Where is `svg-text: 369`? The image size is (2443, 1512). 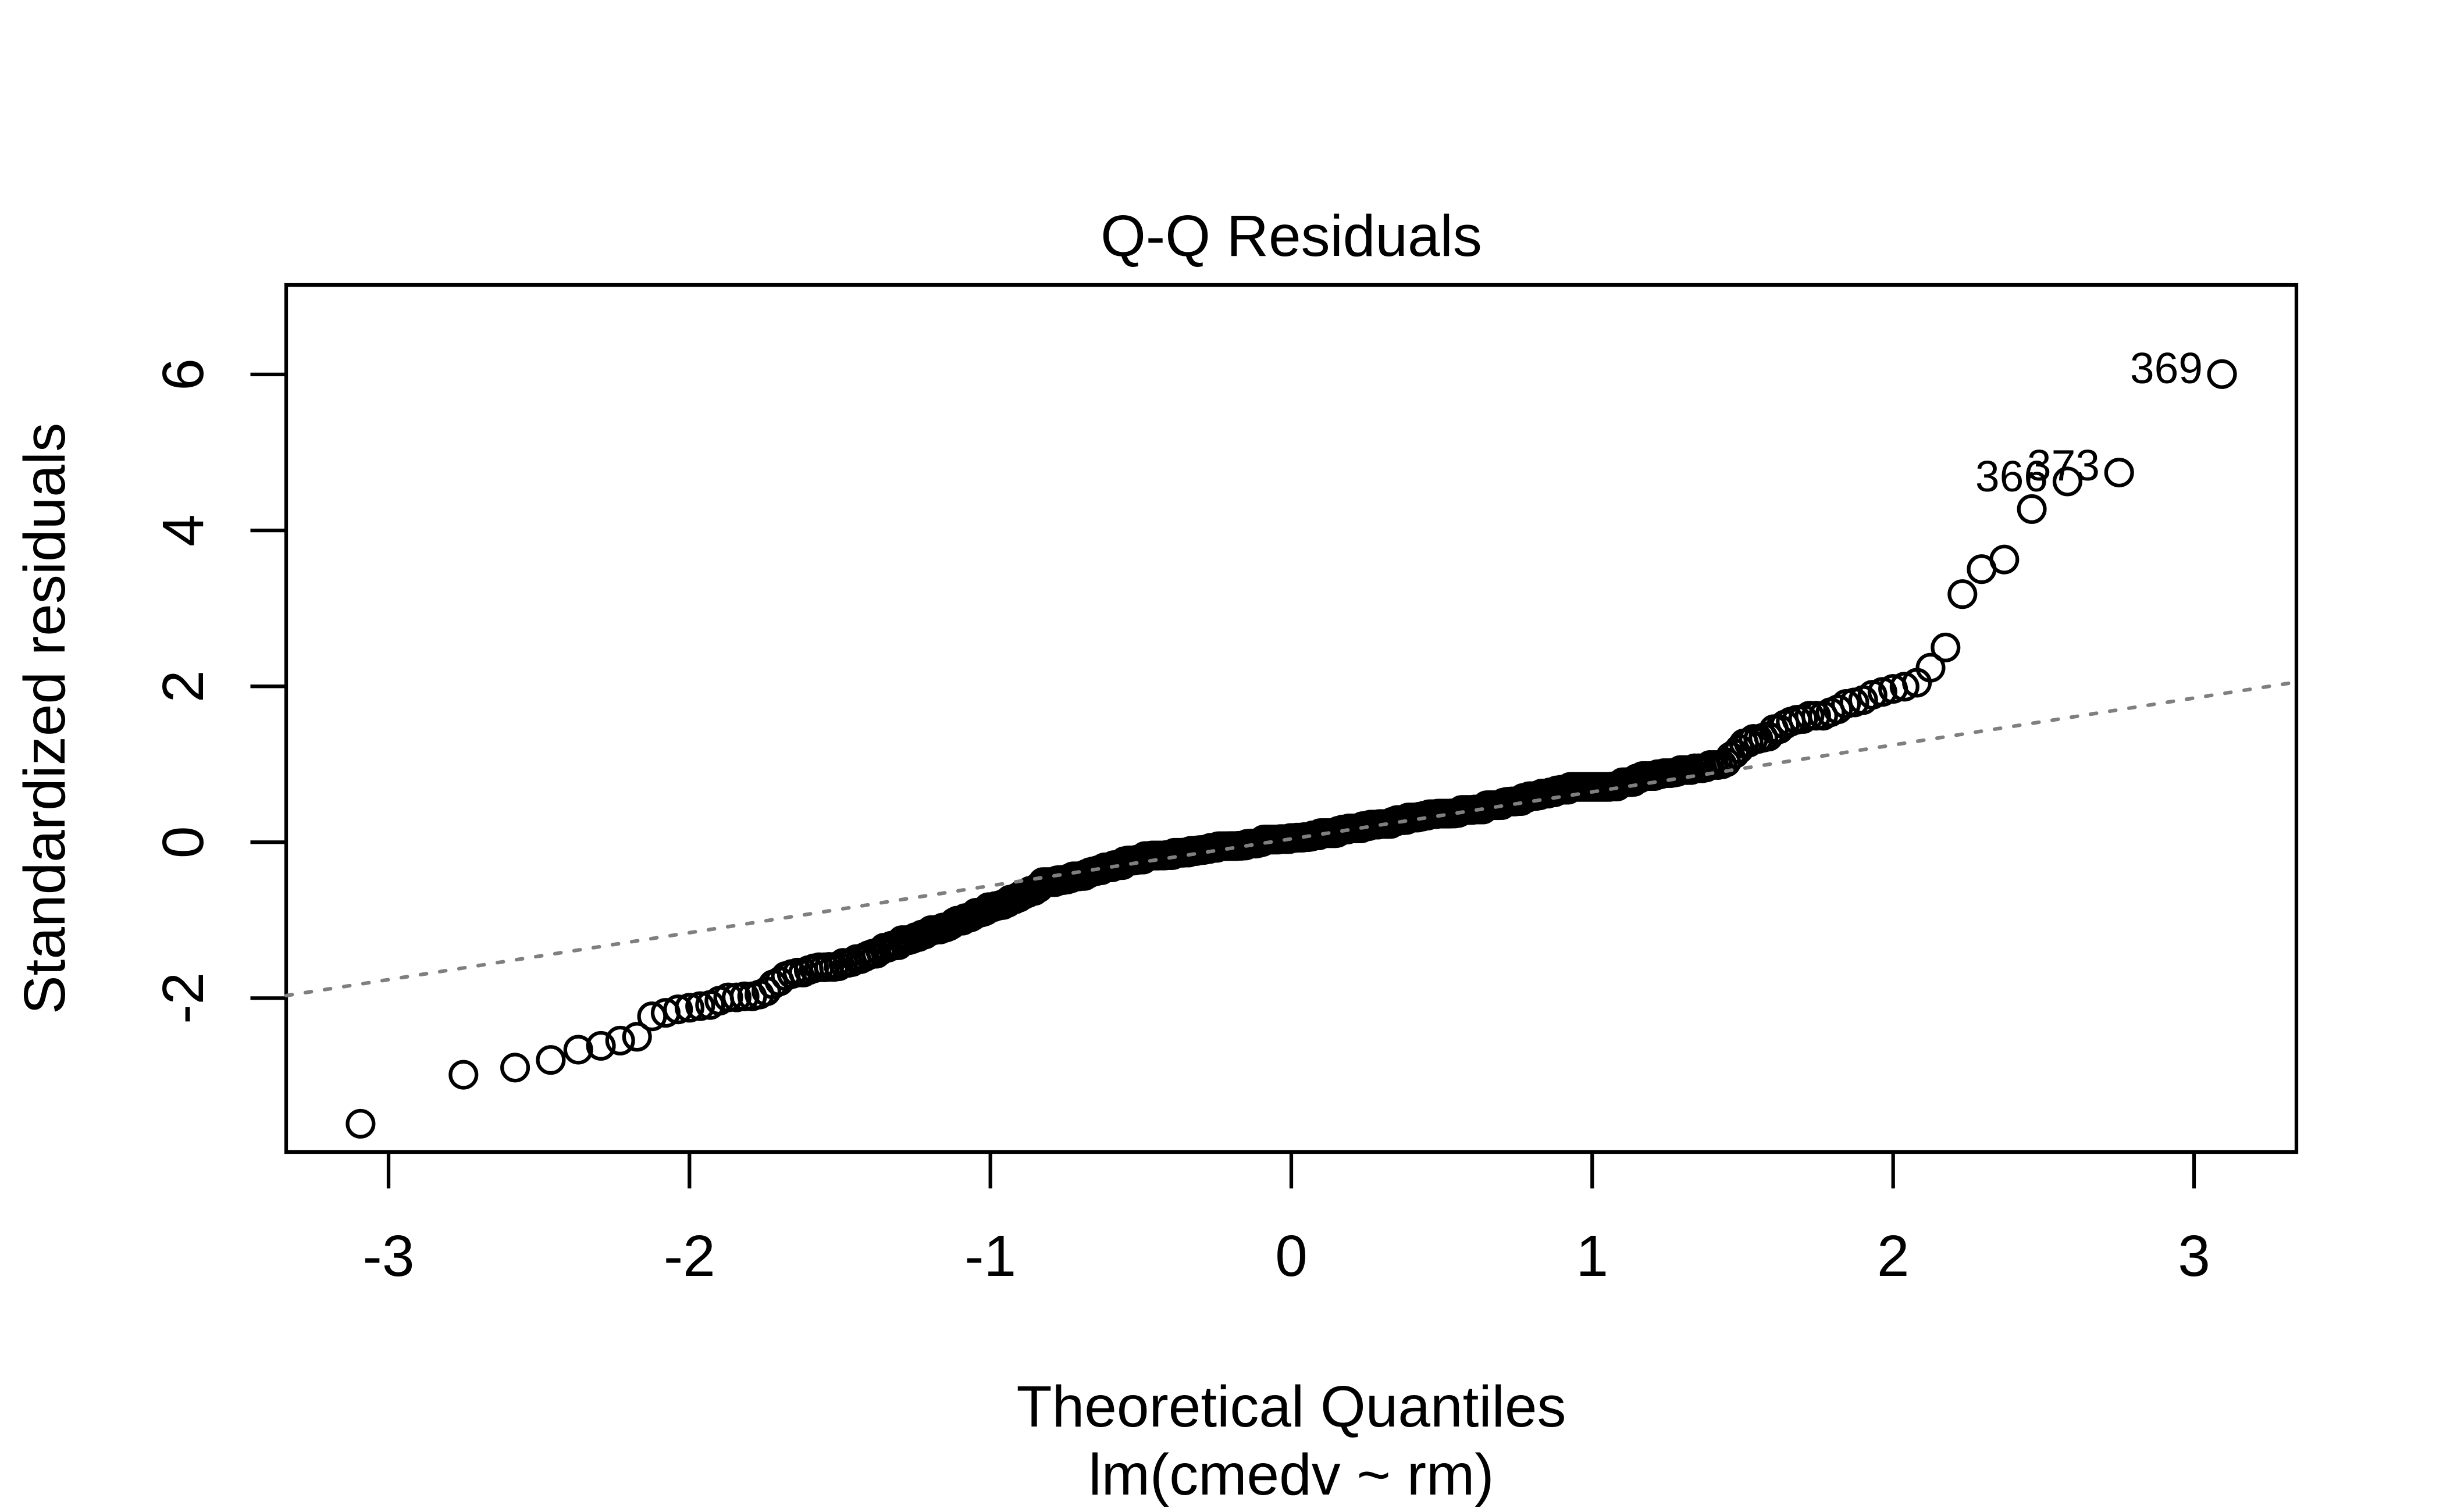
svg-text: 369 is located at coordinates (2166, 368).